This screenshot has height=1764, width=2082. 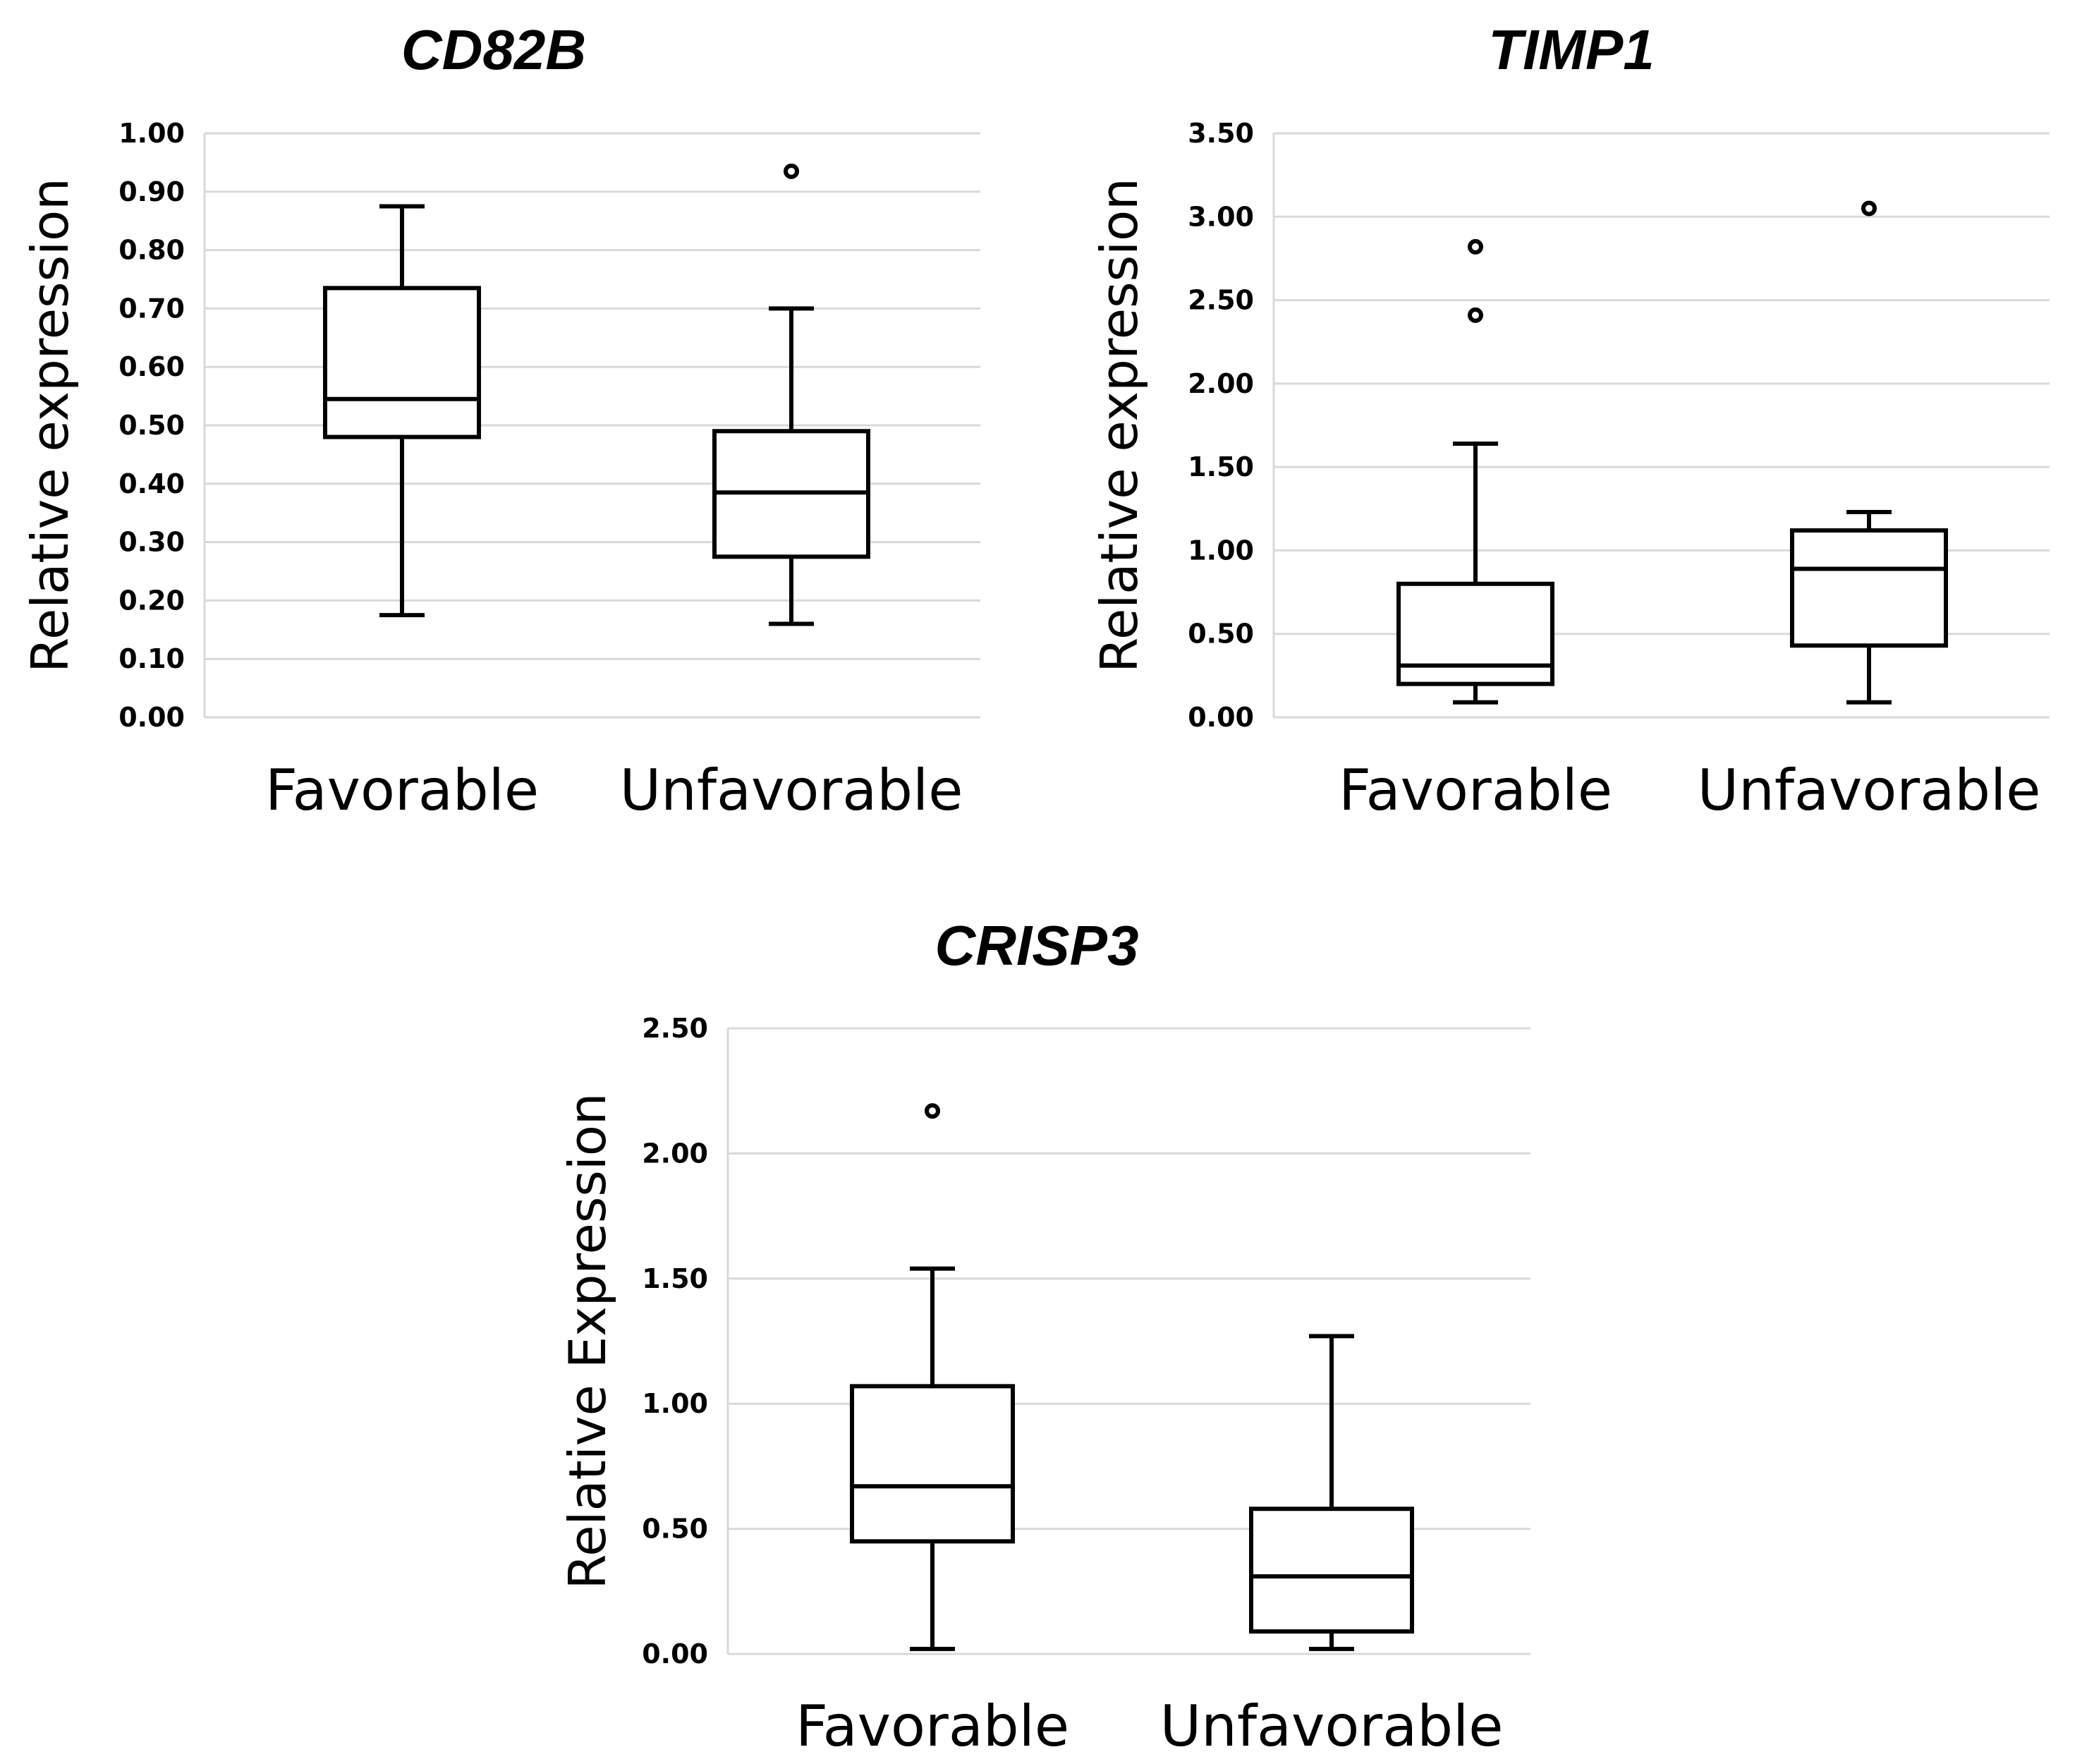 I want to click on cd82b-box-favorable, so click(x=402, y=411).